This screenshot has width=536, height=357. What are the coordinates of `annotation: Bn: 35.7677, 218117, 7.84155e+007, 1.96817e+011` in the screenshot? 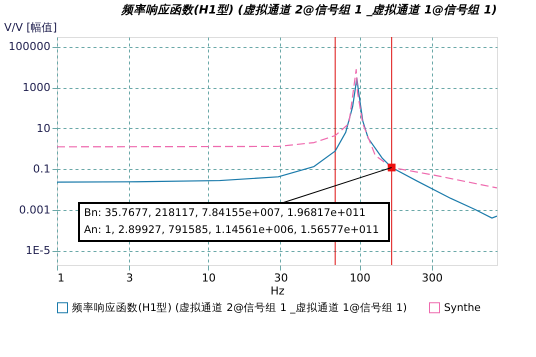 It's located at (225, 213).